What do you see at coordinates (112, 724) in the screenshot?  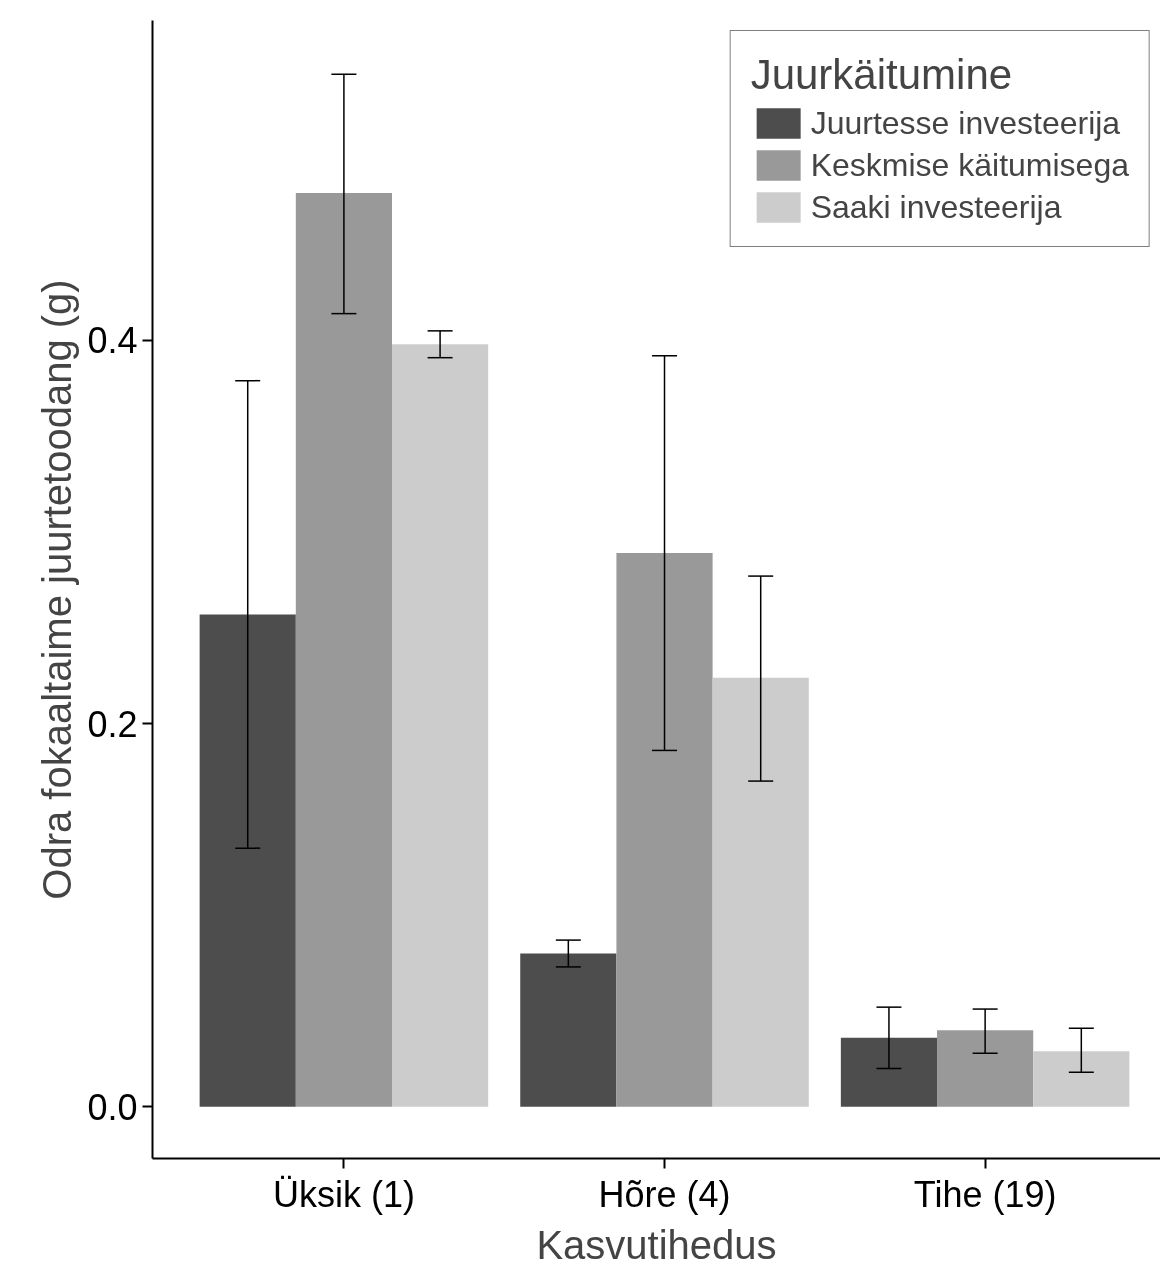 I see `y-tick-label: 0.2` at bounding box center [112, 724].